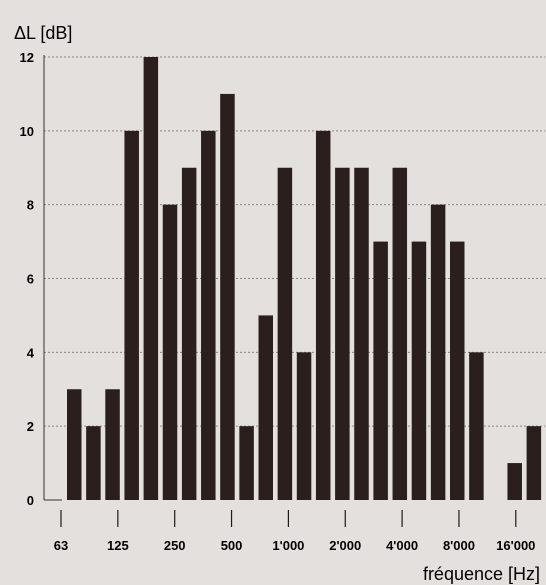 The height and width of the screenshot is (585, 546). I want to click on x-tick-label: 63, so click(61, 545).